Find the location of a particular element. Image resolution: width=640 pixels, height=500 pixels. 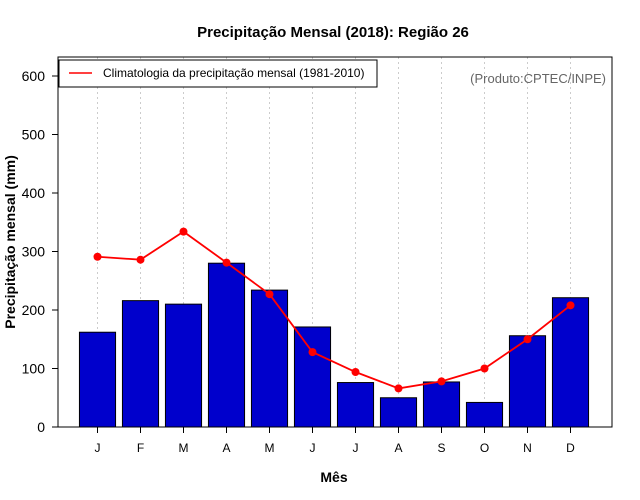

x-axis-label: Mês is located at coordinates (333, 477).